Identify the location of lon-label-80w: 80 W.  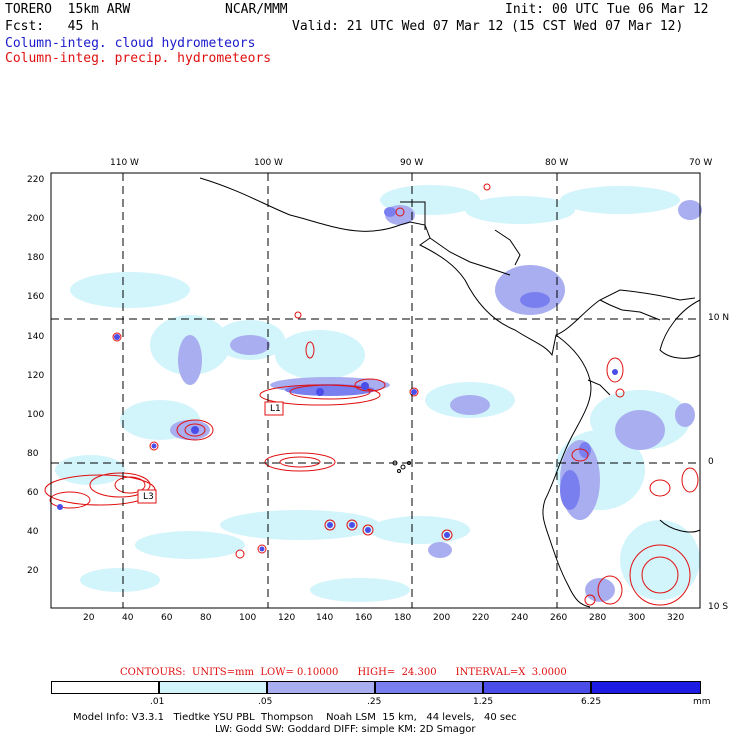
(557, 163).